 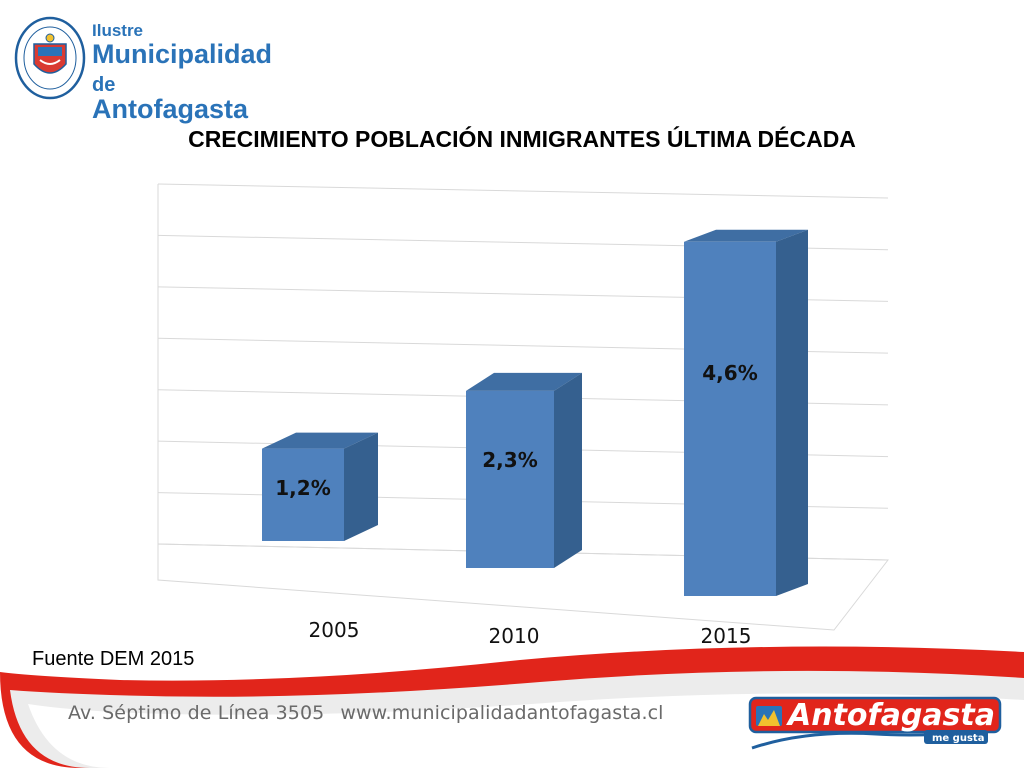 What do you see at coordinates (320, 440) in the screenshot?
I see `bar-top-2005` at bounding box center [320, 440].